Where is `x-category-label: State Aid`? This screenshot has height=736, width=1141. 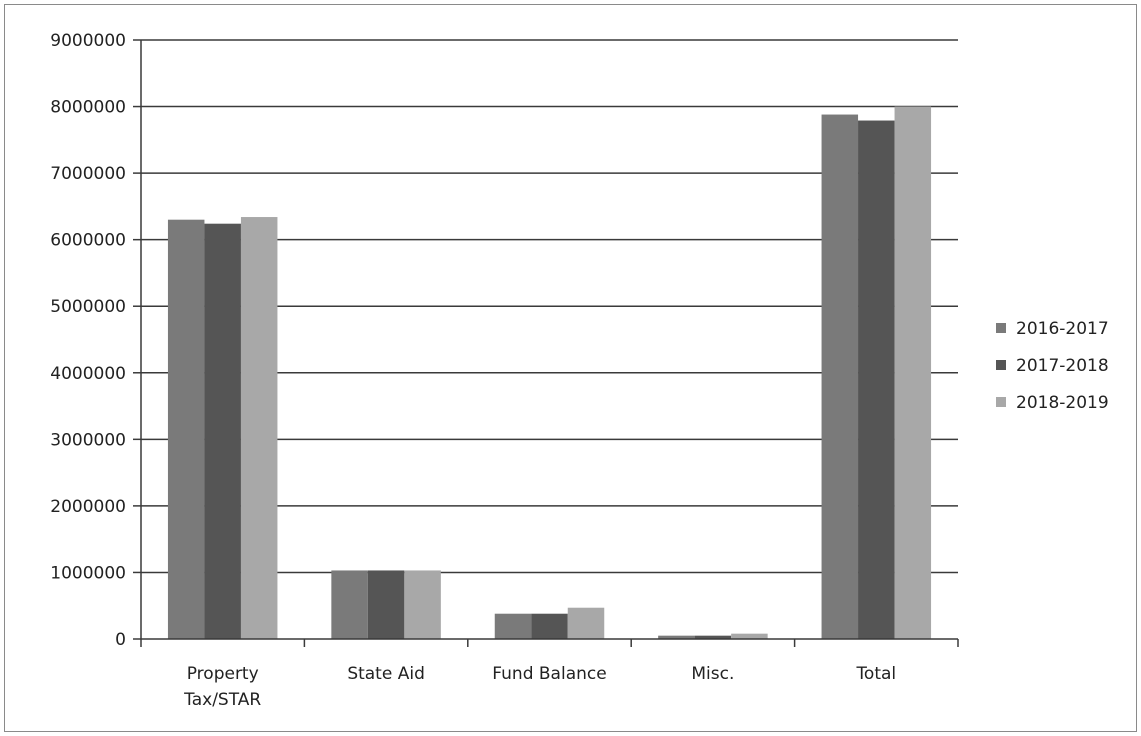 x-category-label: State Aid is located at coordinates (386, 674).